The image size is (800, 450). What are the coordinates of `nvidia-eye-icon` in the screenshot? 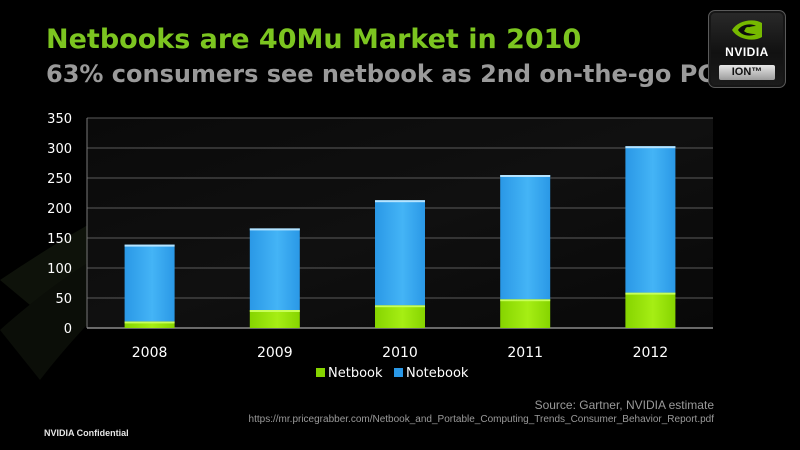 It's located at (747, 30).